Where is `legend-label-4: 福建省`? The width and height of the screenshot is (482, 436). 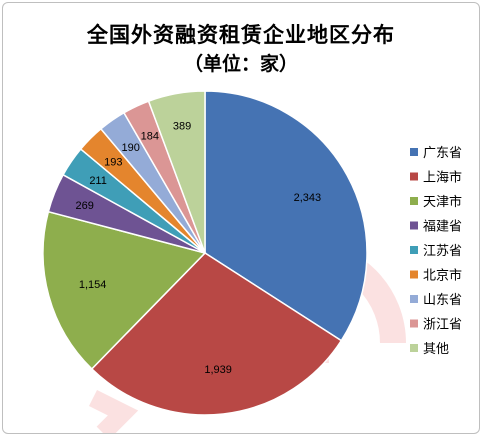
legend-label-4: 福建省 is located at coordinates (442, 227).